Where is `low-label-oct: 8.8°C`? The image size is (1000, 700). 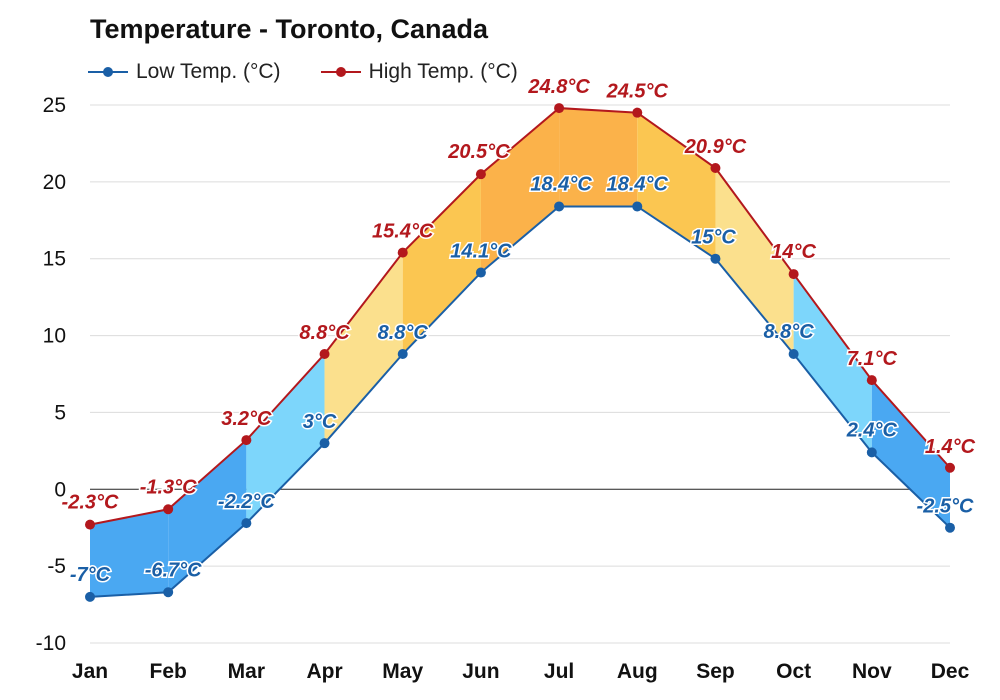
low-label-oct: 8.8°C is located at coordinates (789, 332).